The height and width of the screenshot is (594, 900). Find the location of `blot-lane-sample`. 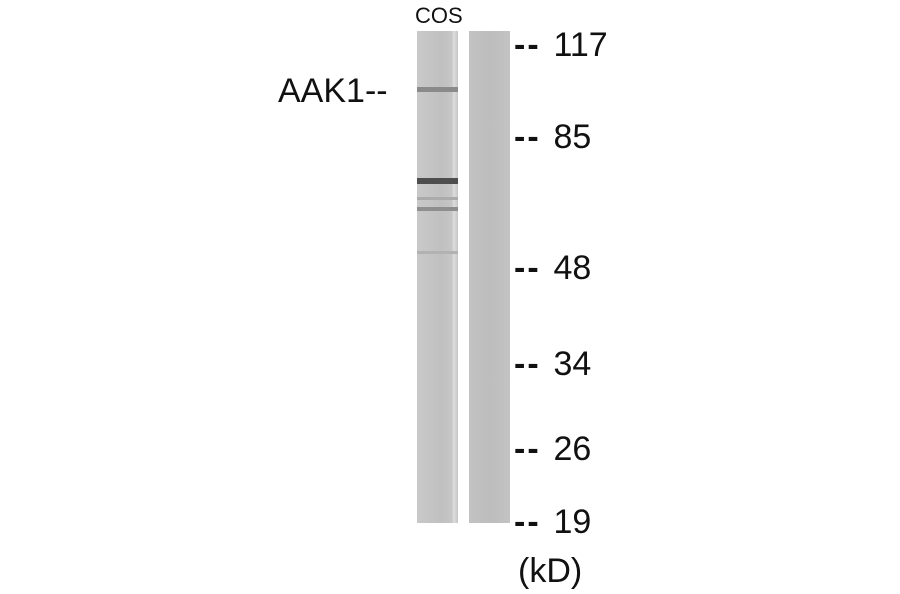

blot-lane-sample is located at coordinates (437, 277).